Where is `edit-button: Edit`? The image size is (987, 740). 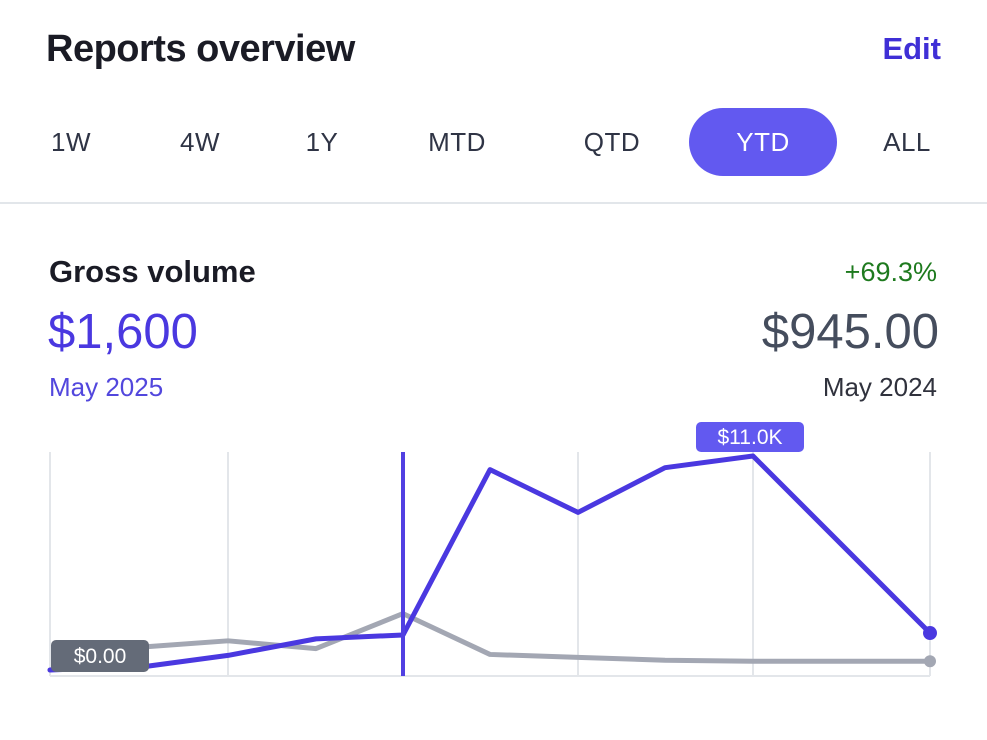
edit-button: Edit is located at coordinates (911, 48).